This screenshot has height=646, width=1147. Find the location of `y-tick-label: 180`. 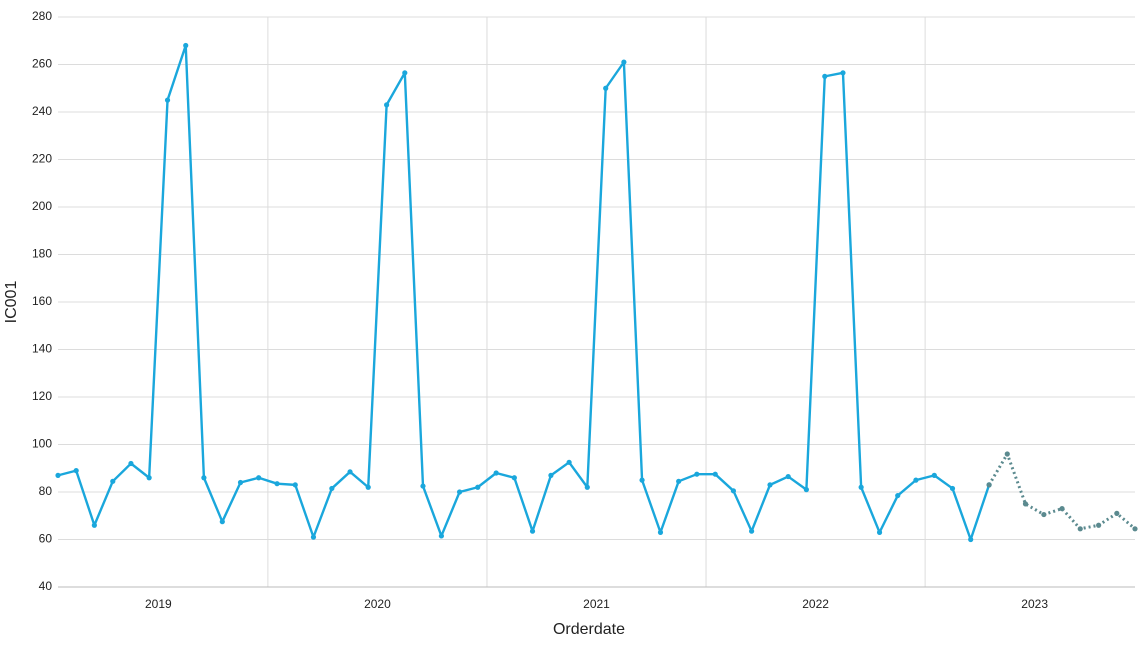

y-tick-label: 180 is located at coordinates (42, 254).